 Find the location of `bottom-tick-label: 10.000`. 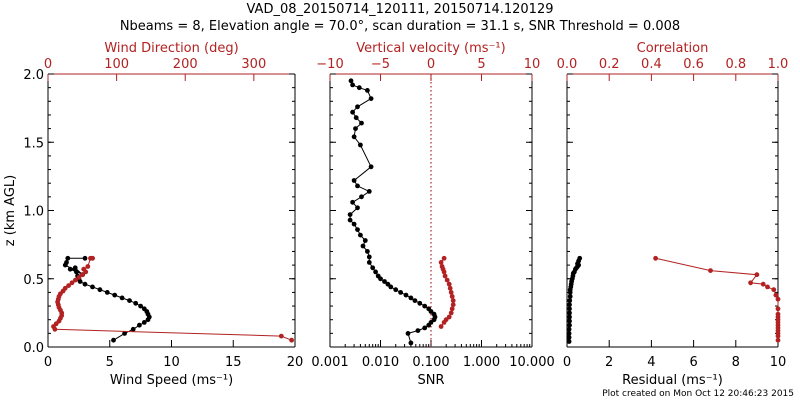

bottom-tick-label: 10.000 is located at coordinates (532, 362).